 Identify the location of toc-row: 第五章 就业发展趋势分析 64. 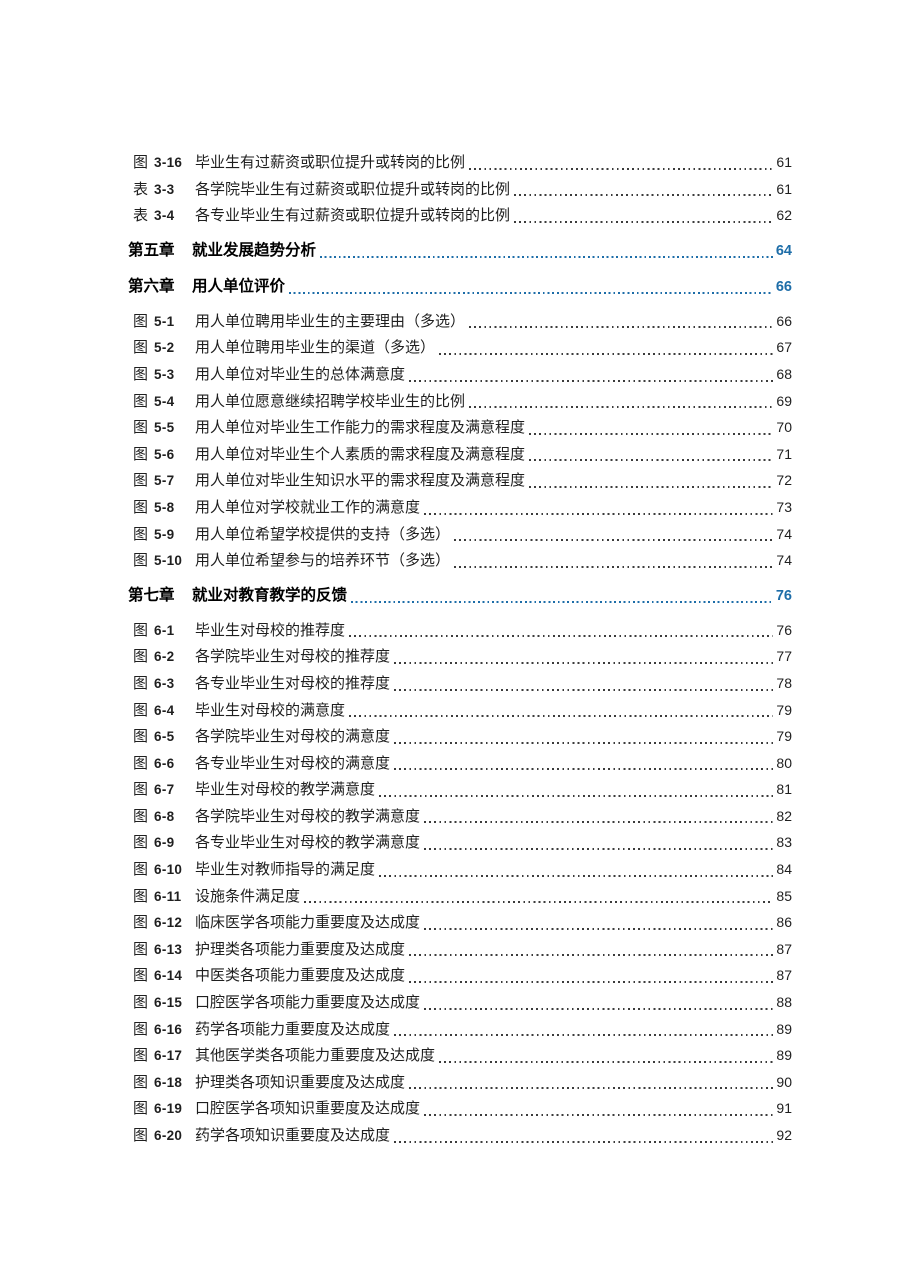
(460, 250).